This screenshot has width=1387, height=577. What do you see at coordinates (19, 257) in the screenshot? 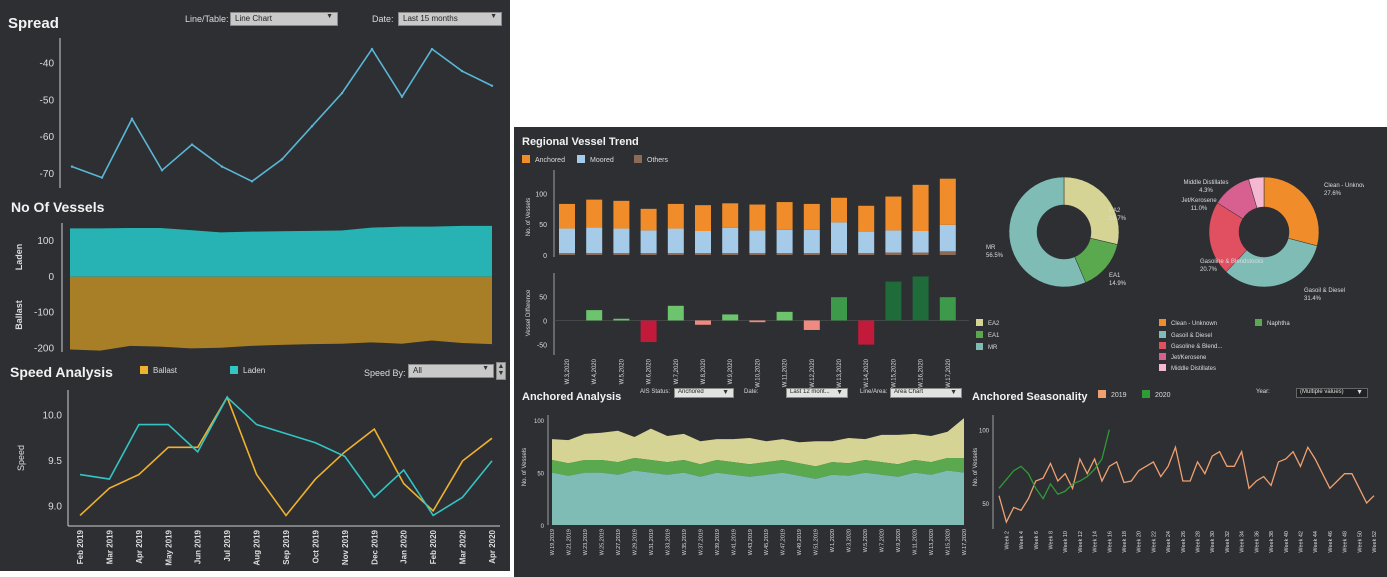
I see `laden-axis-label: Laden` at bounding box center [19, 257].